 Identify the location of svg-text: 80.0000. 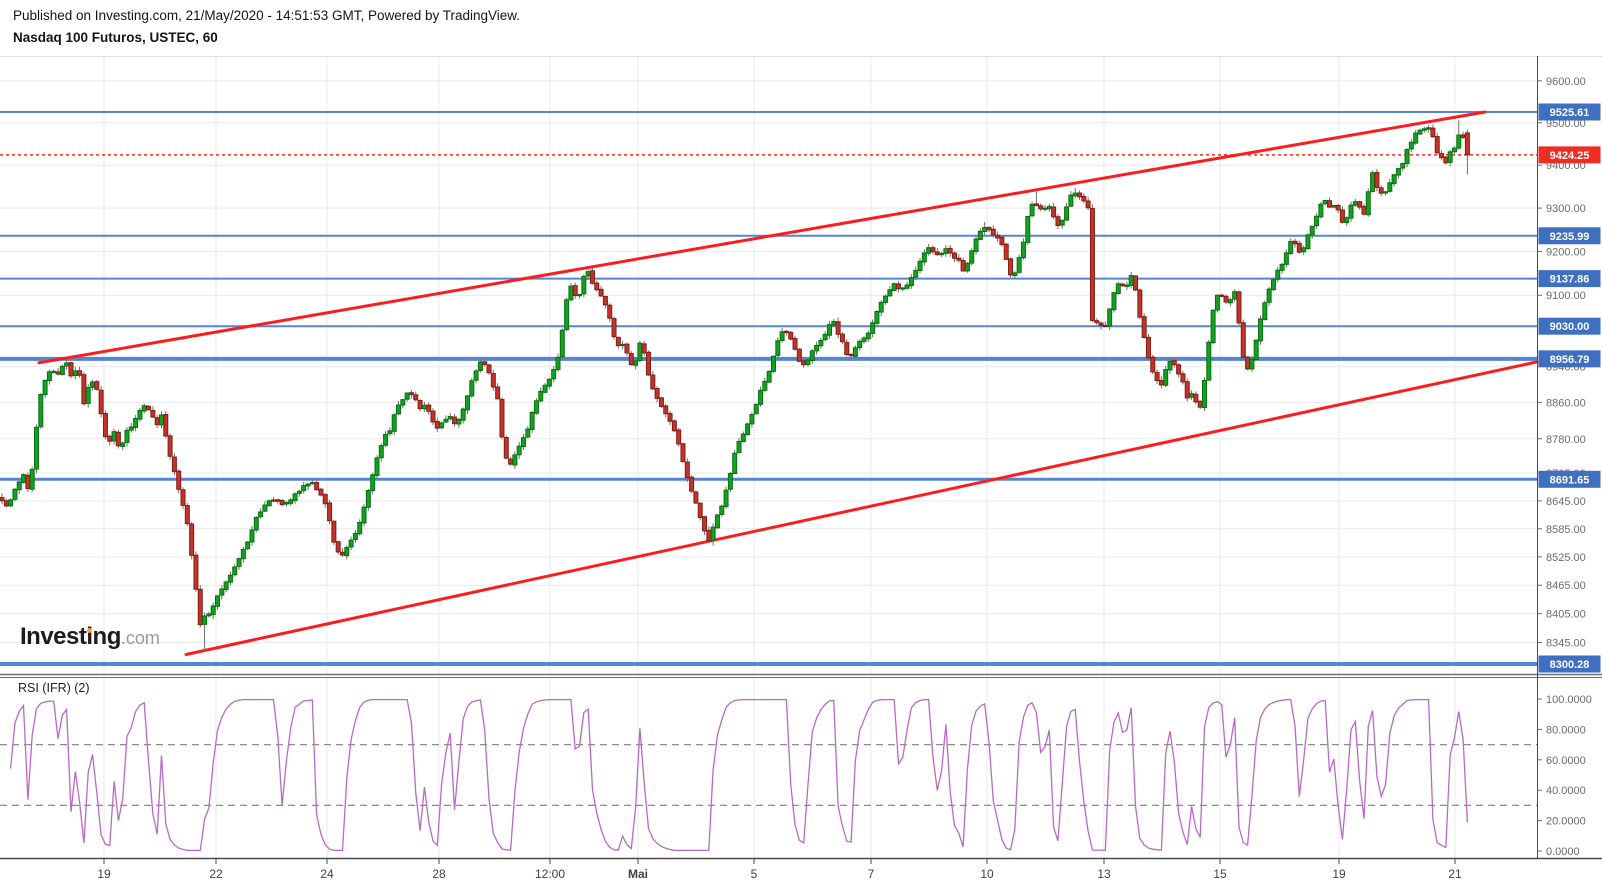
(1566, 730).